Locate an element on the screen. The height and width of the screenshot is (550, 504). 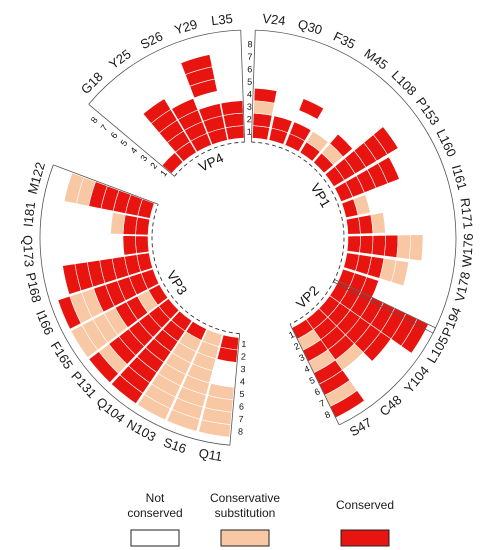
cell-vp1-w176-ring6 is located at coordinates (416, 248).